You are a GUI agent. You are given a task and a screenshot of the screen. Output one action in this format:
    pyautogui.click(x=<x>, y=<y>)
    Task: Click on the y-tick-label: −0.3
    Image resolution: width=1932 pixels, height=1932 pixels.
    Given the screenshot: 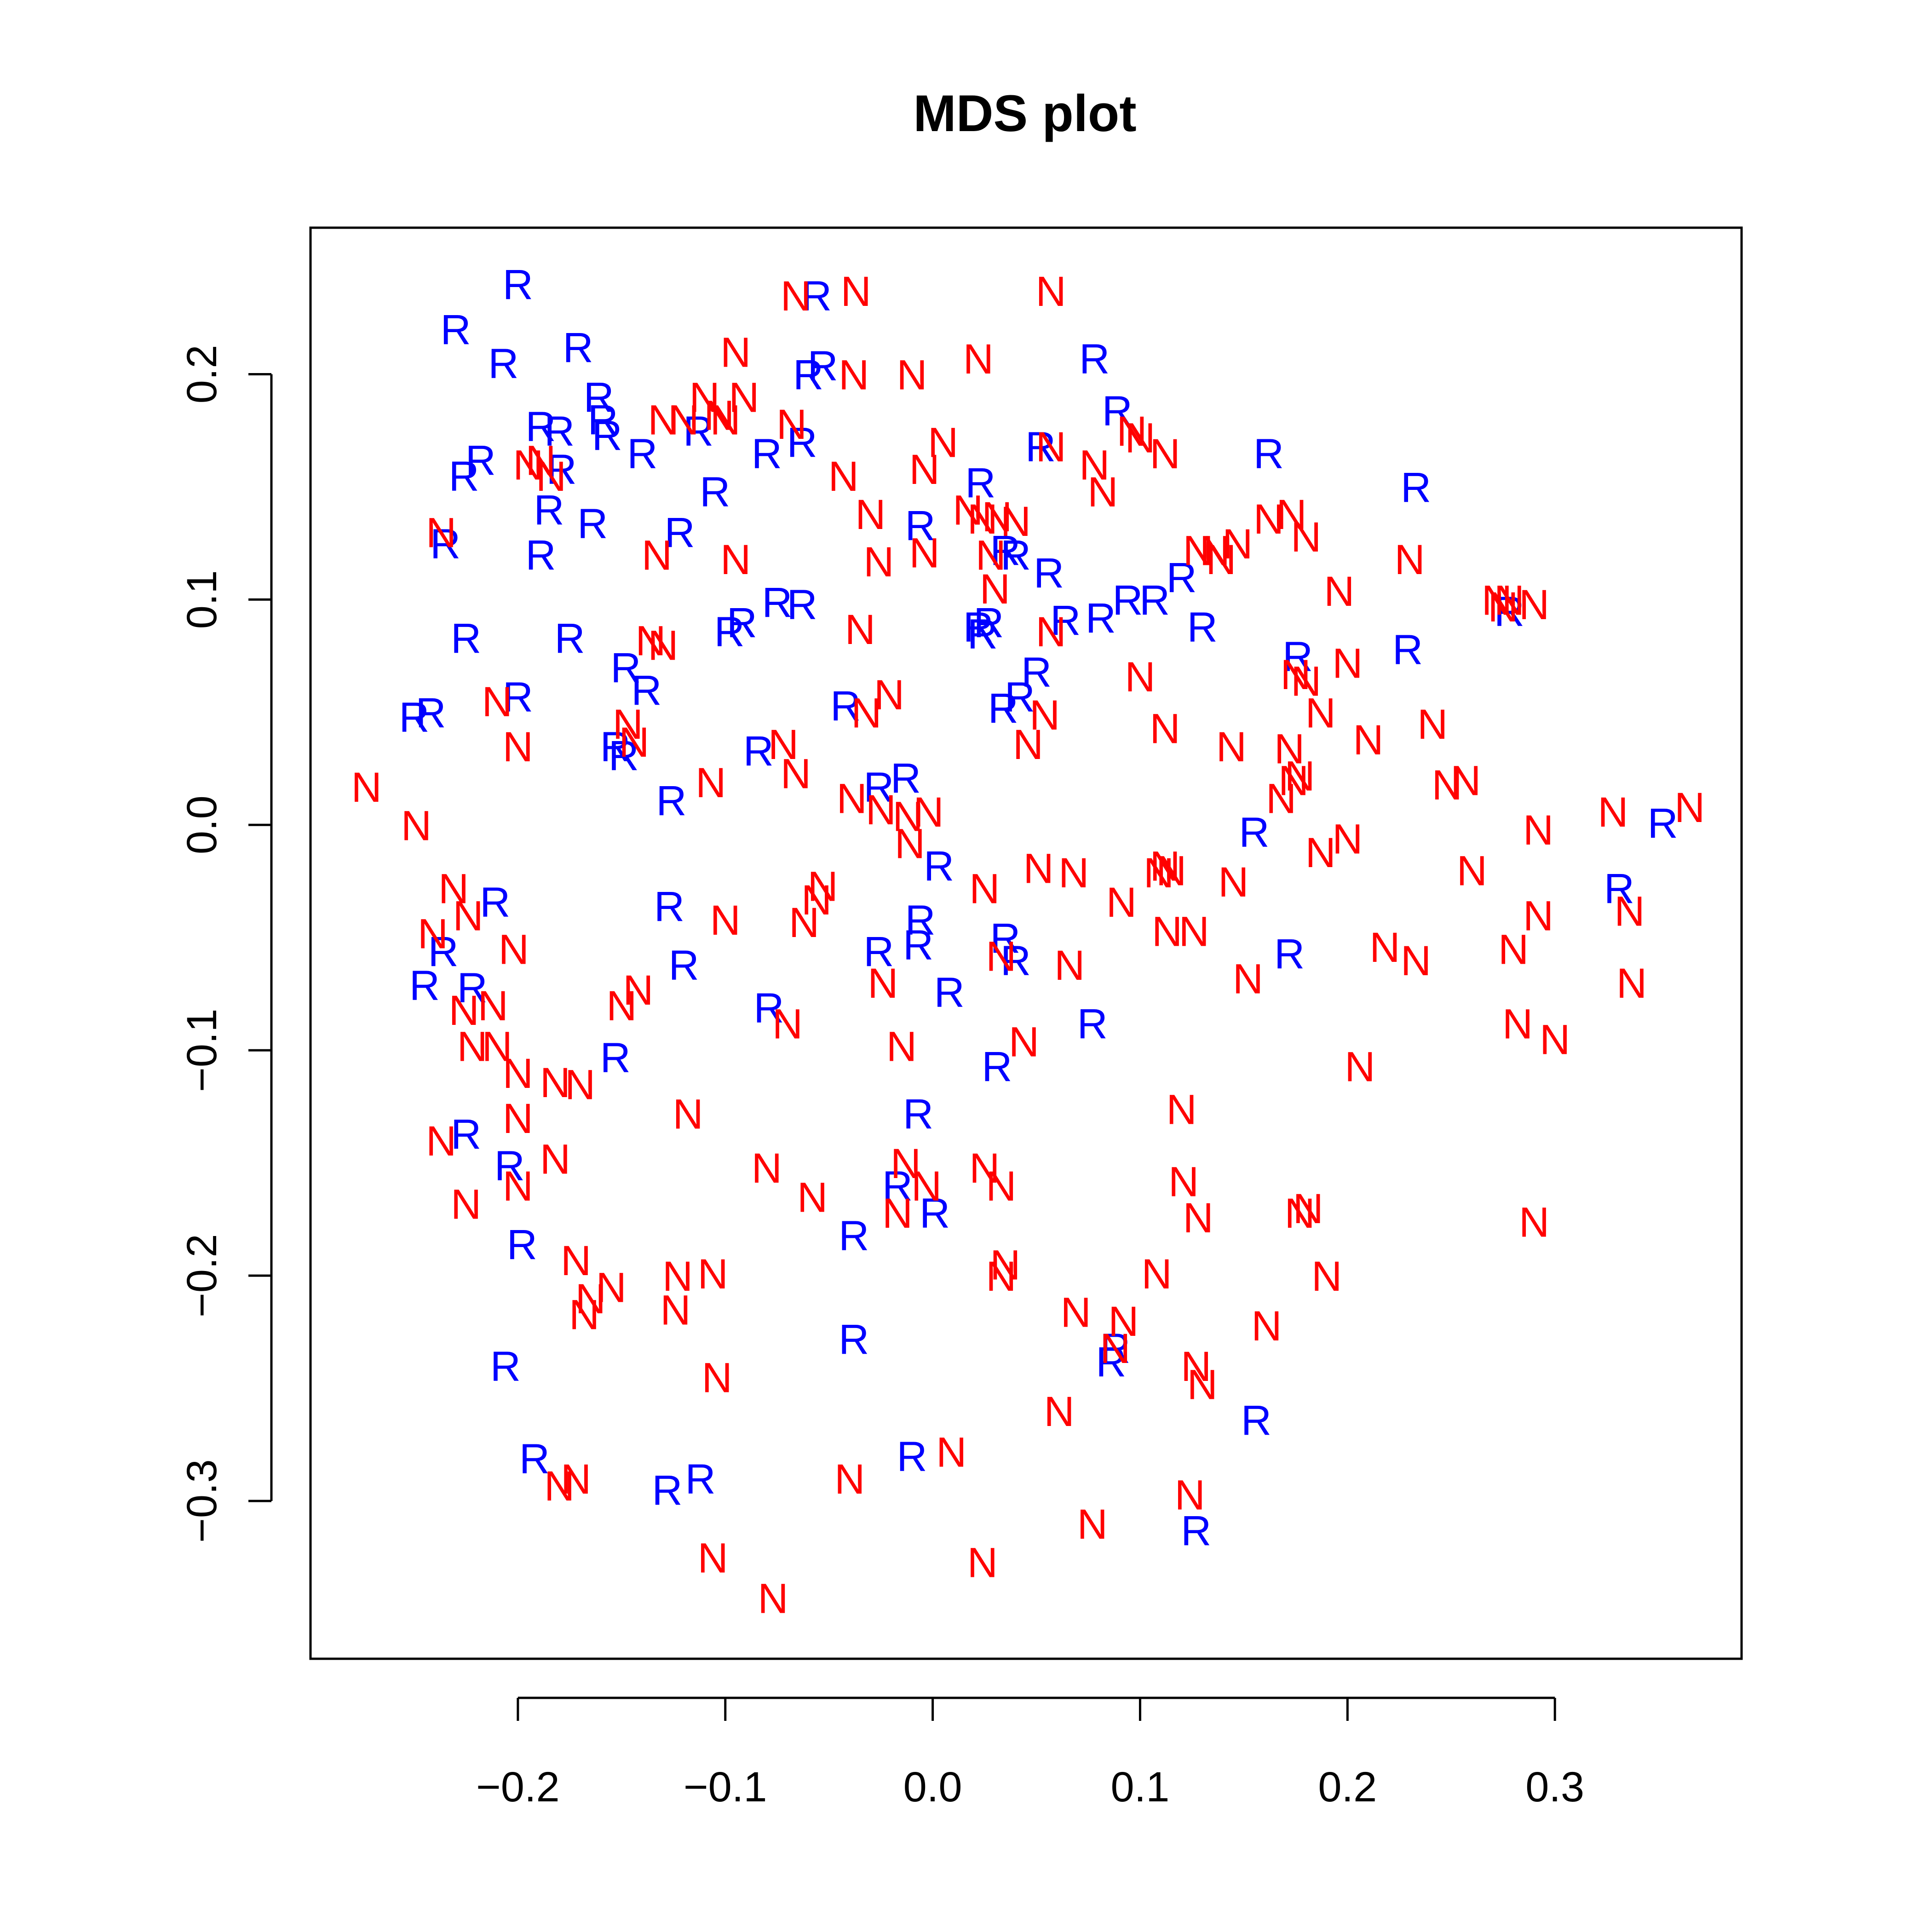 What is the action you would take?
    pyautogui.click(x=201, y=1501)
    